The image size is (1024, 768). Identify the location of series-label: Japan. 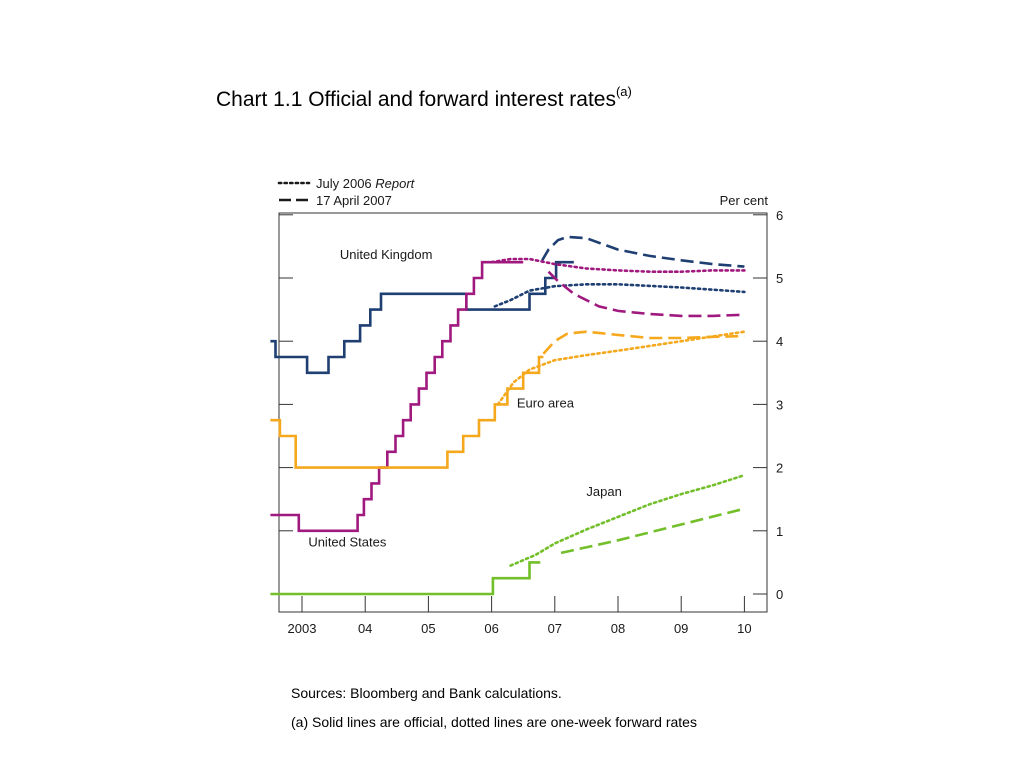
(603, 491).